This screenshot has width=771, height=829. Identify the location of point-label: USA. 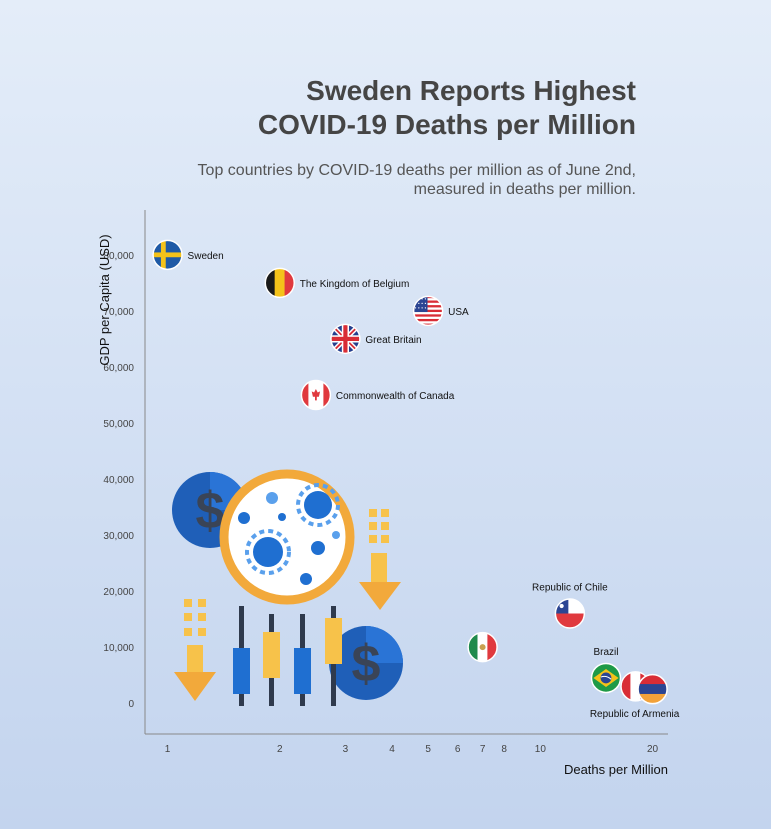
(458, 312).